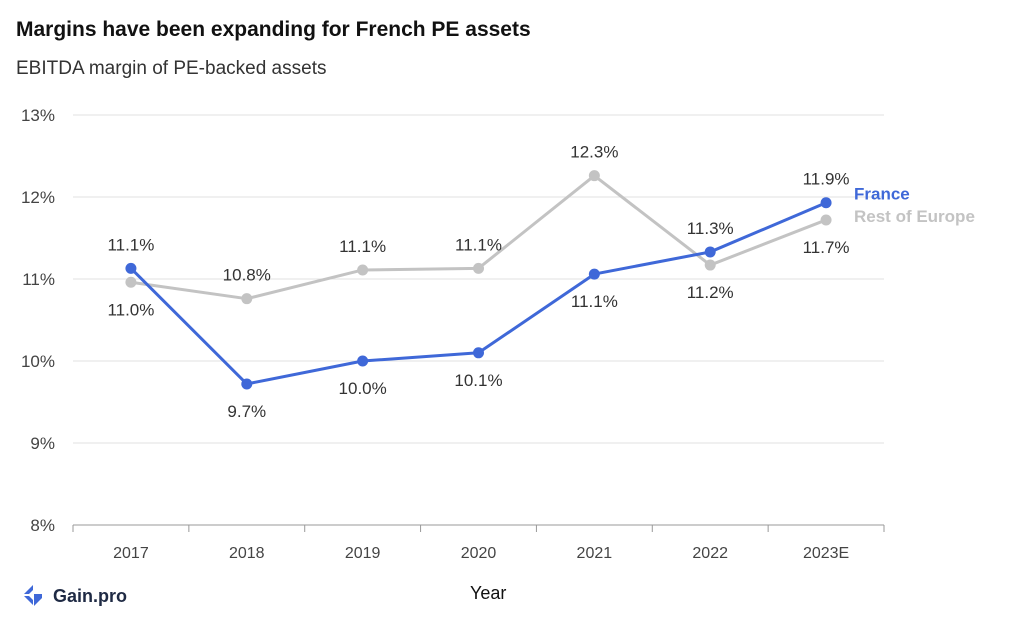 This screenshot has width=1024, height=617. Describe the element at coordinates (246, 411) in the screenshot. I see `data-label: 9.7%` at that location.